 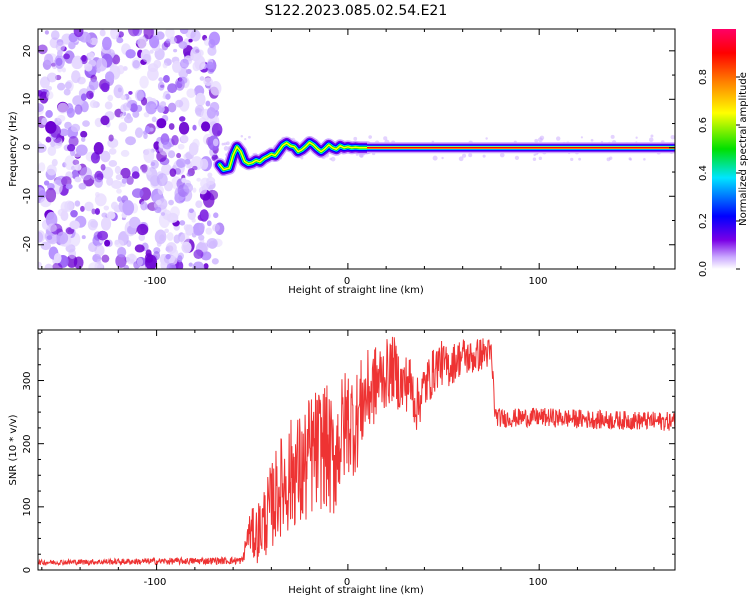 I want to click on snr-x-axis-label: Height of straight line (km), so click(x=356, y=590).